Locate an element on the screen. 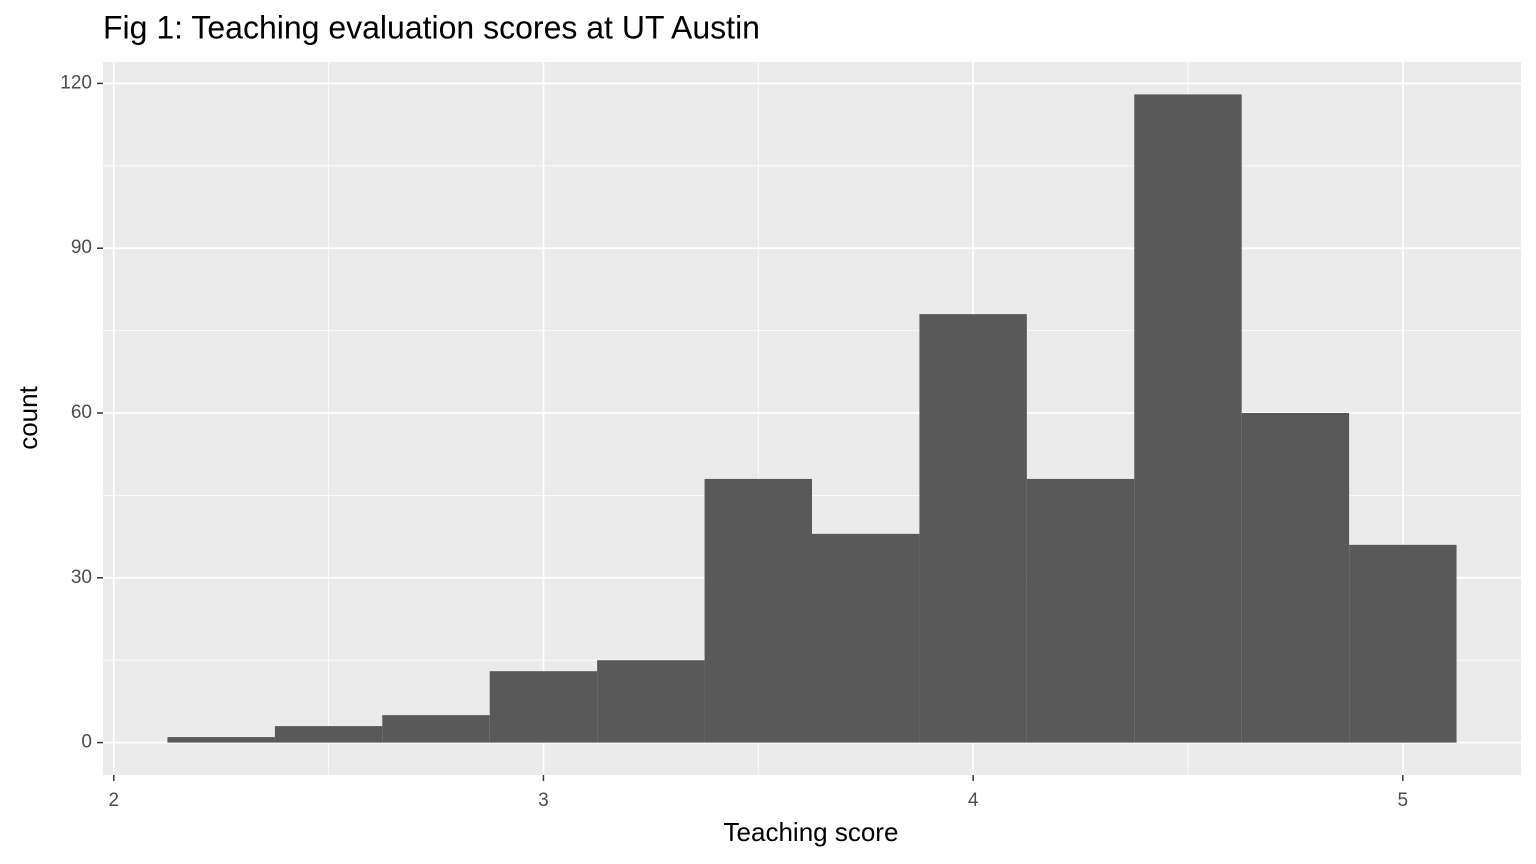 This screenshot has height=864, width=1536. y-tick-label: 90 is located at coordinates (81, 247).